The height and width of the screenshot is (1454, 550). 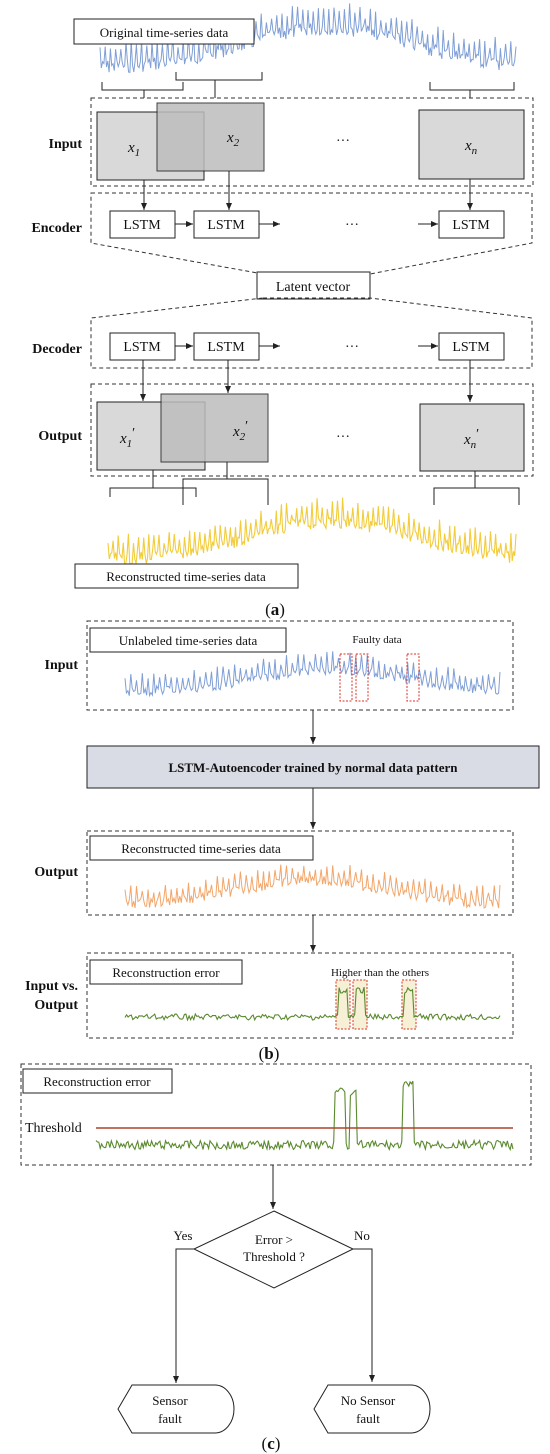 I want to click on b-error-series-line, so click(x=312, y=1004).